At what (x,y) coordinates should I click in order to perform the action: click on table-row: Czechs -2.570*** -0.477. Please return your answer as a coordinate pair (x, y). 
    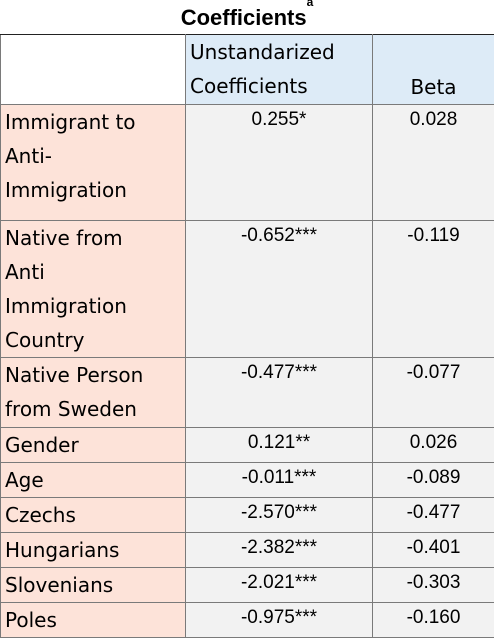
    Looking at the image, I should click on (247, 515).